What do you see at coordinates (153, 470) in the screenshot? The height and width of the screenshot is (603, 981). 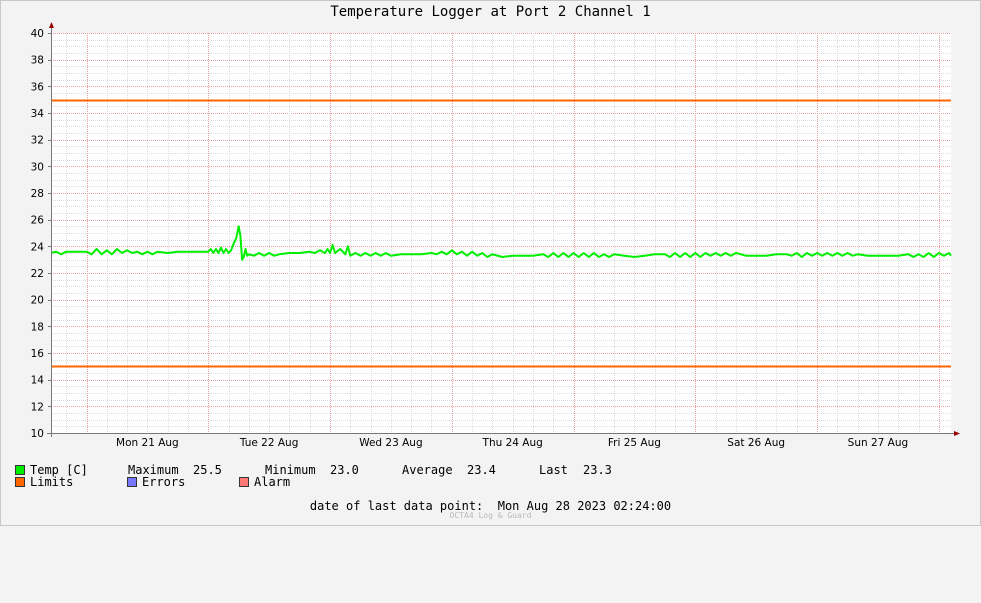 I see `stat-maximum-label: Maximum` at bounding box center [153, 470].